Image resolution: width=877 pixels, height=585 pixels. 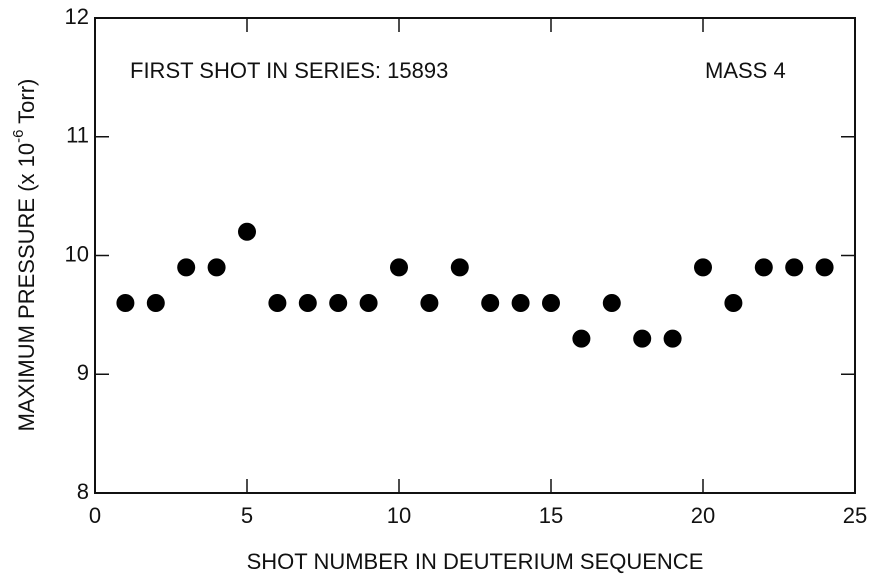 What do you see at coordinates (26, 287) in the screenshot?
I see `y-label-part: MAXIMUM PRESSURE (x 10` at bounding box center [26, 287].